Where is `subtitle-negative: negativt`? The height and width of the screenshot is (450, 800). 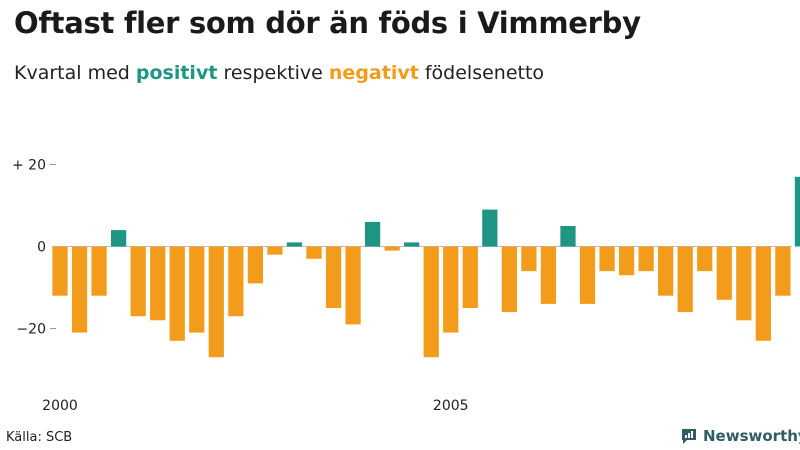
subtitle-negative: negativt is located at coordinates (373, 73).